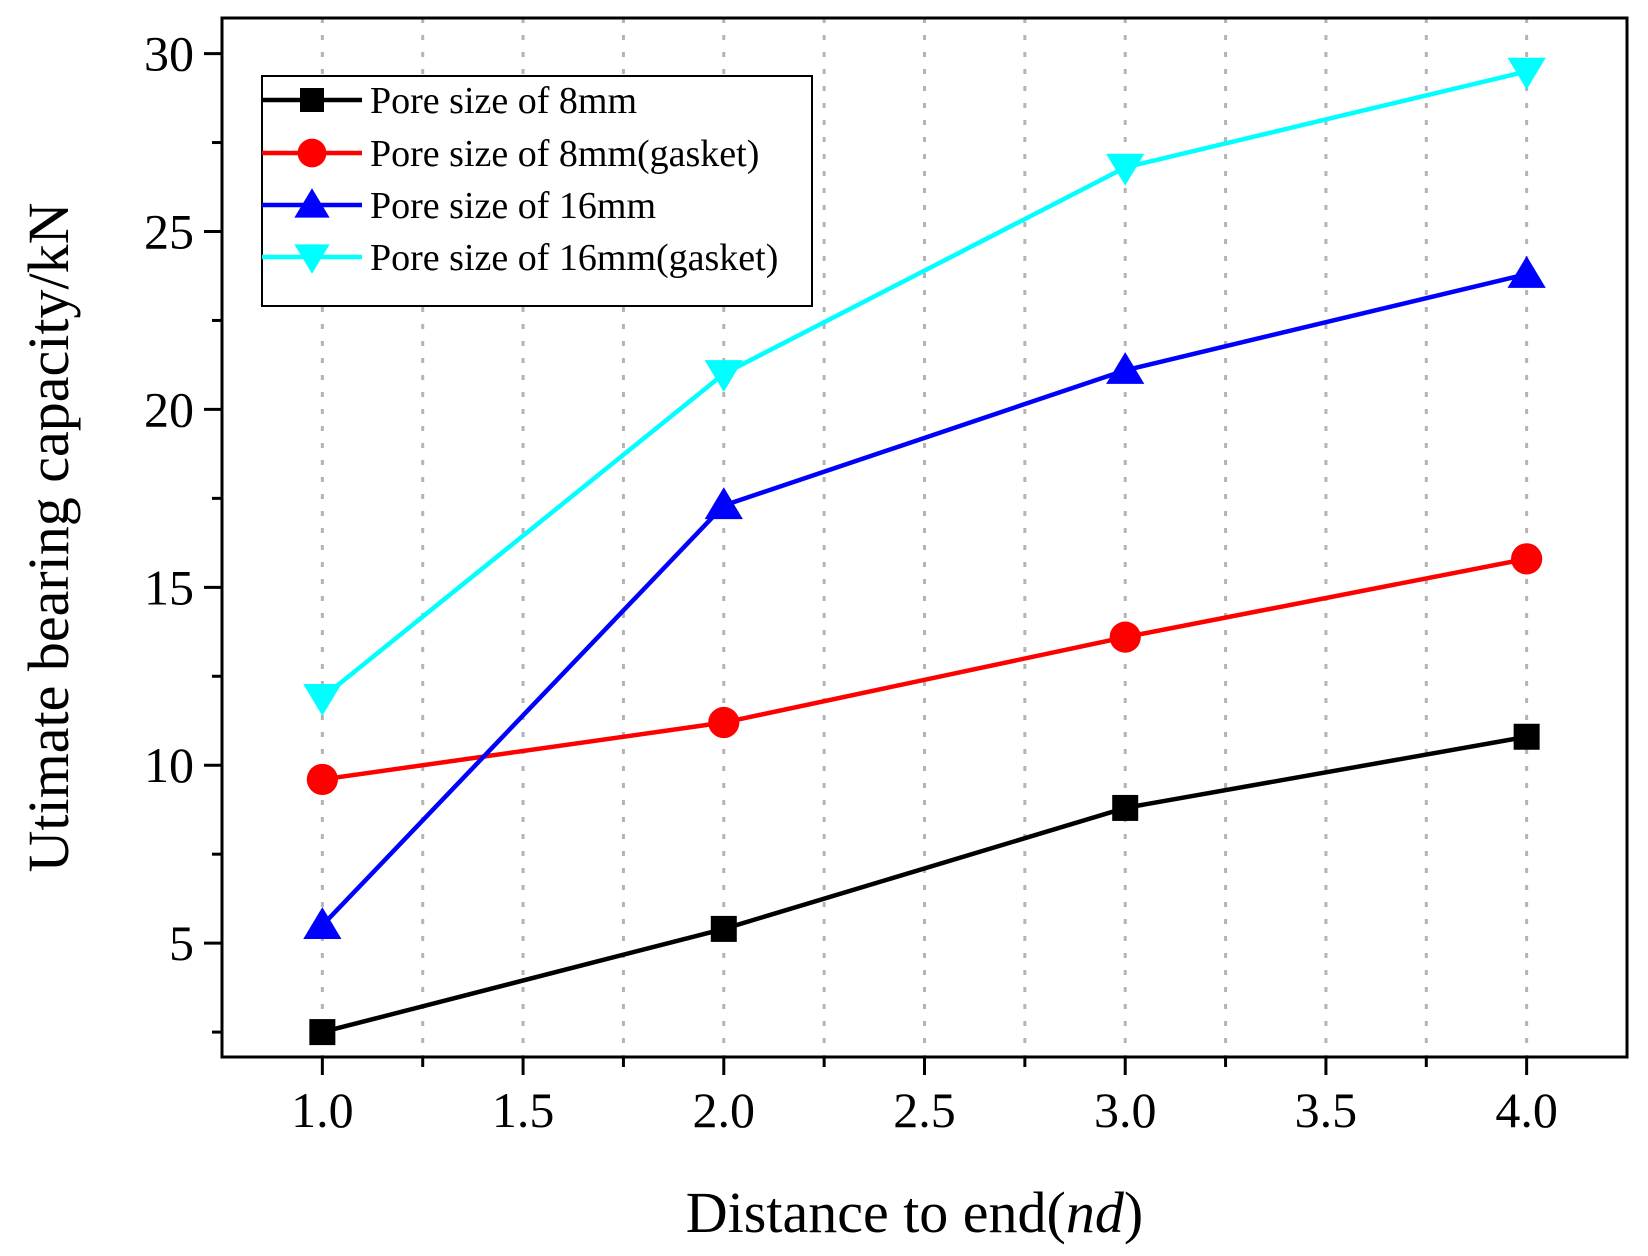 This screenshot has width=1648, height=1256. I want to click on y-tick-label: 5, so click(181, 943).